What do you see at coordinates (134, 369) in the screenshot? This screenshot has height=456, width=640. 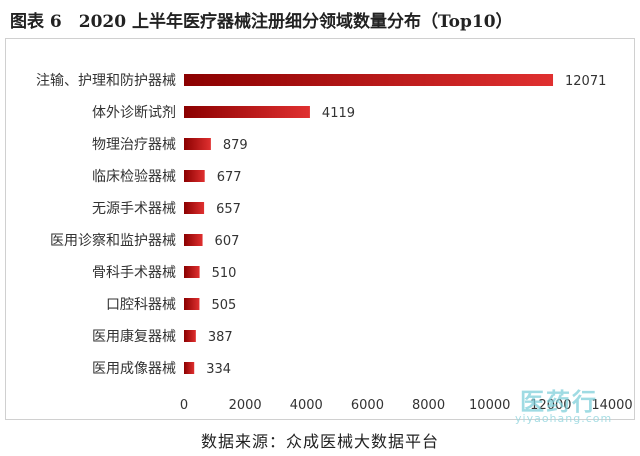 I see `category-label-9: 医用成像器械` at bounding box center [134, 369].